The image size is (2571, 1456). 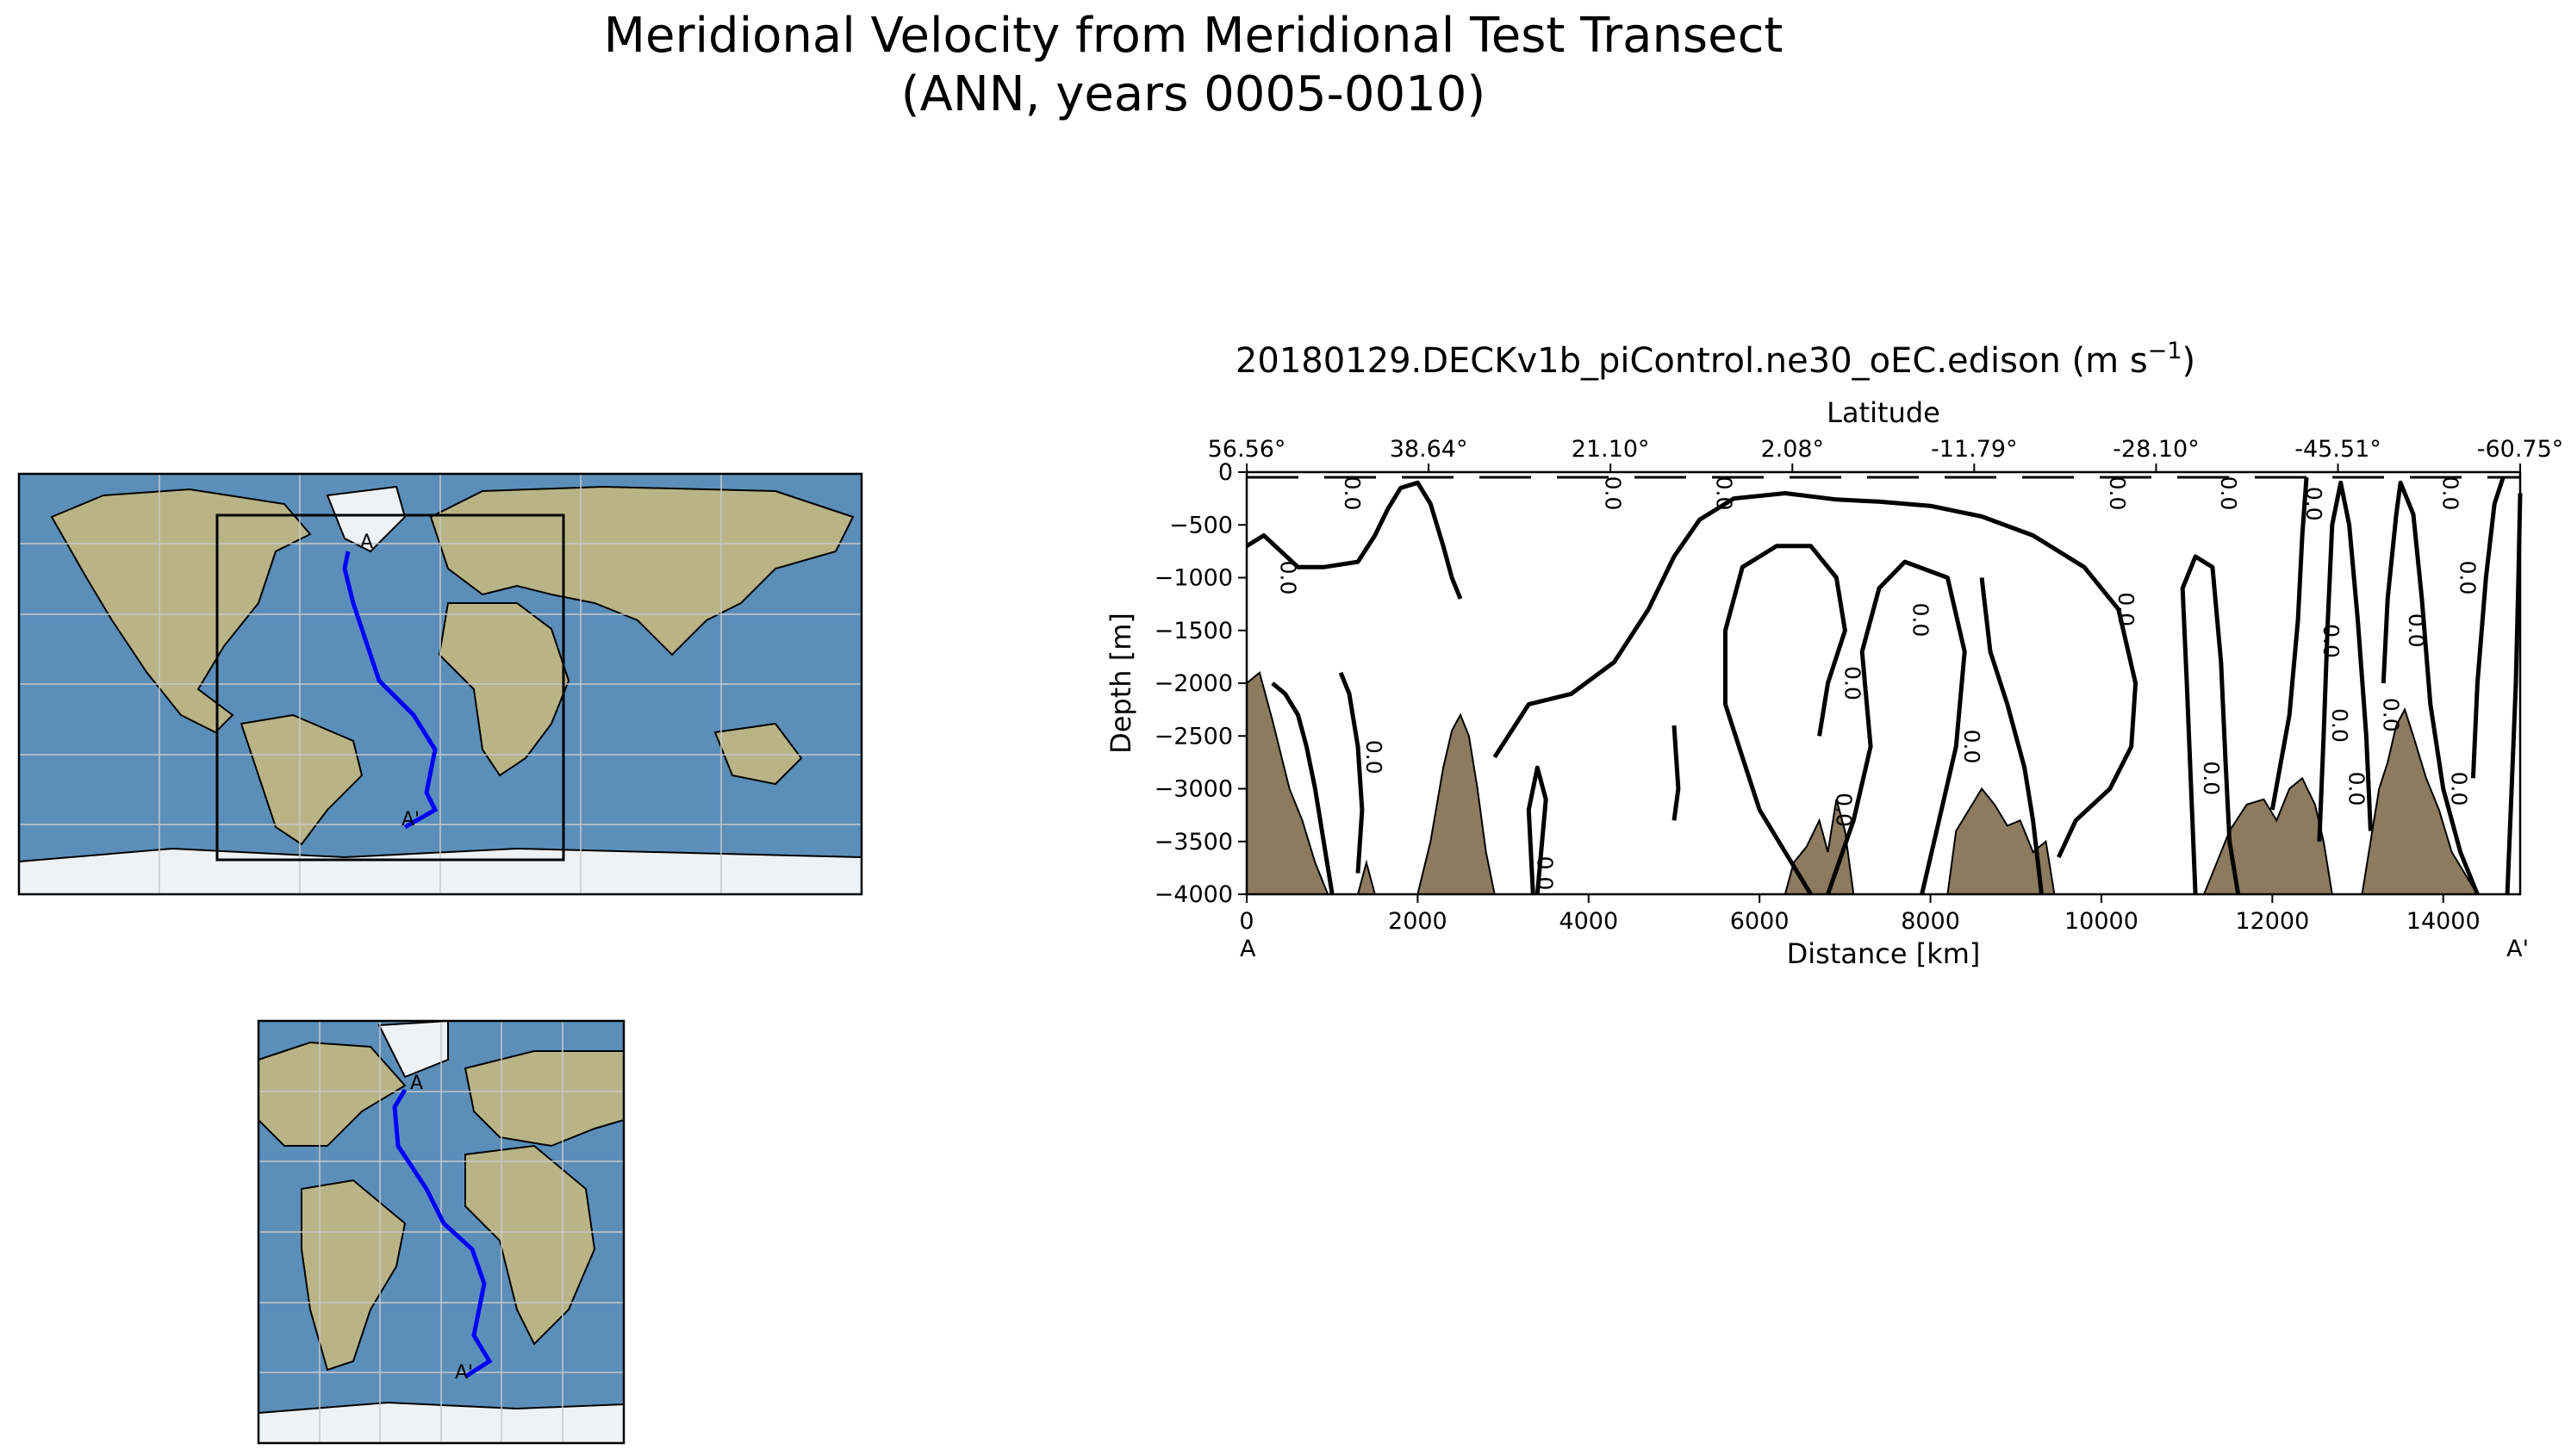 I want to click on x-tick-label: 10000, so click(x=2101, y=922).